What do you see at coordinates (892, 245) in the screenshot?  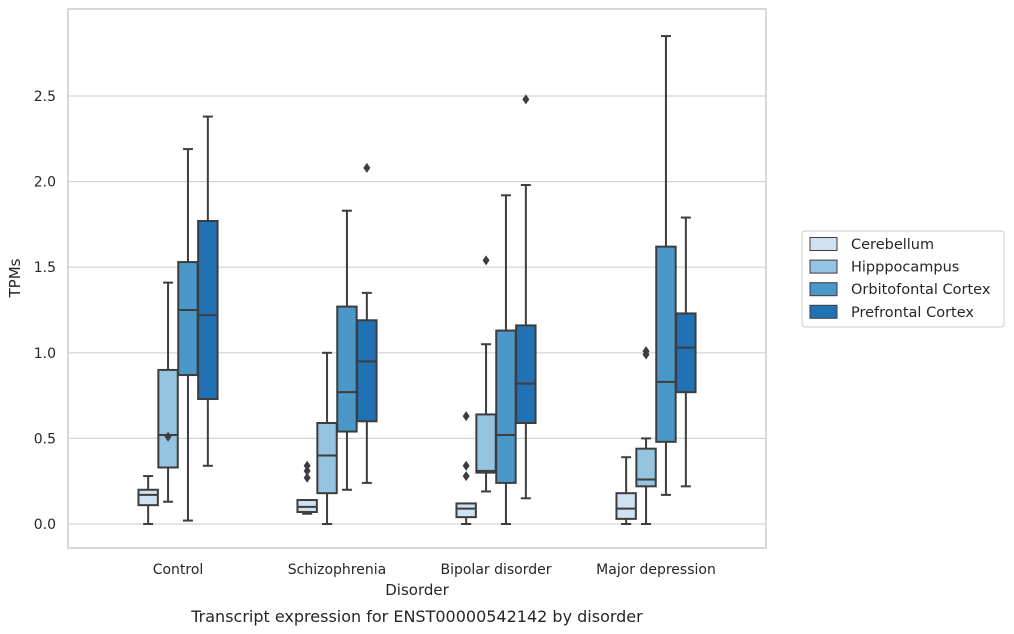 I see `legend-label: Cerebellum` at bounding box center [892, 245].